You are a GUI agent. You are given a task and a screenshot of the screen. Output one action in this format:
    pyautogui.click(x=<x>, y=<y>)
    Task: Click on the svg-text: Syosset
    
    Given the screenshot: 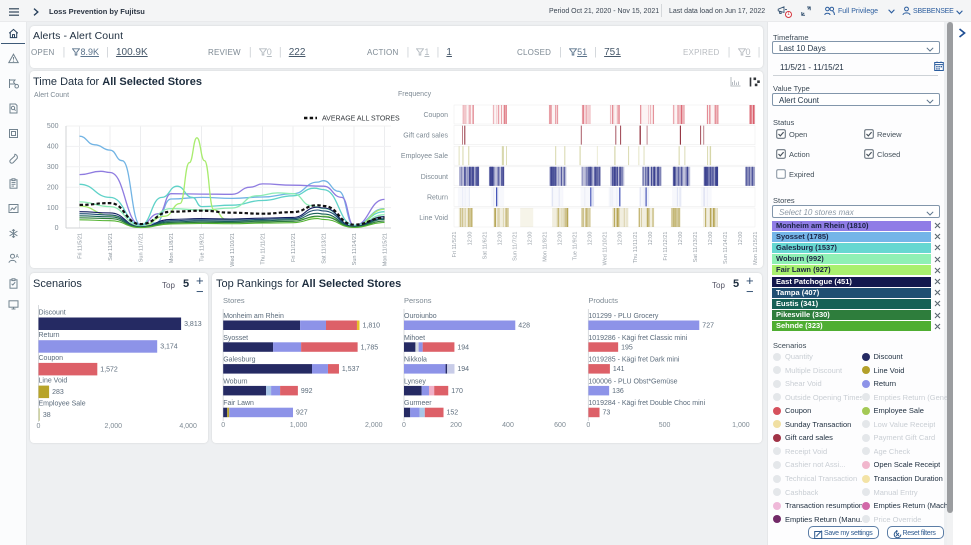 What is the action you would take?
    pyautogui.click(x=235, y=338)
    